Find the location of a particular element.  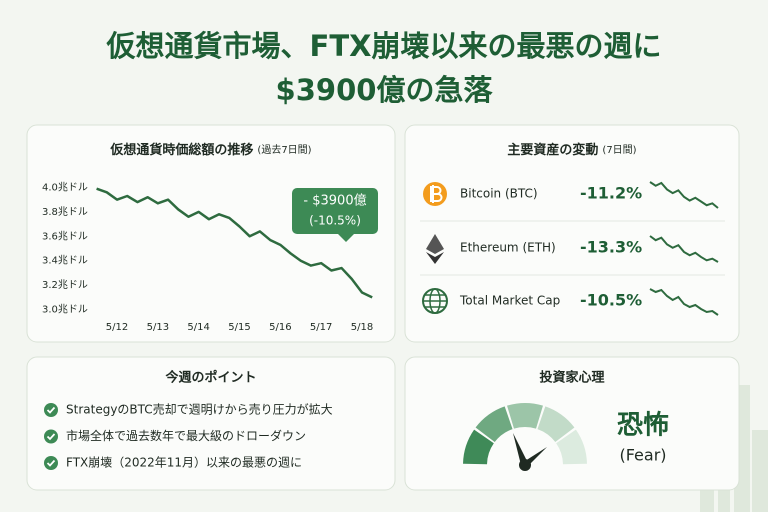

ethereum-icon-top is located at coordinates (435, 244).